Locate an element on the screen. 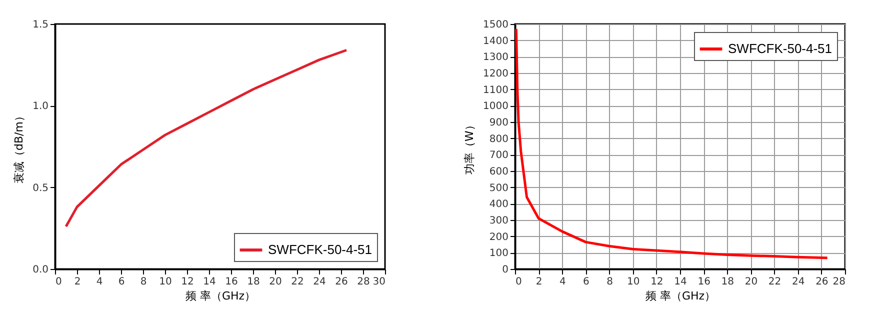  y-tick-label: 1.0 is located at coordinates (40, 106).